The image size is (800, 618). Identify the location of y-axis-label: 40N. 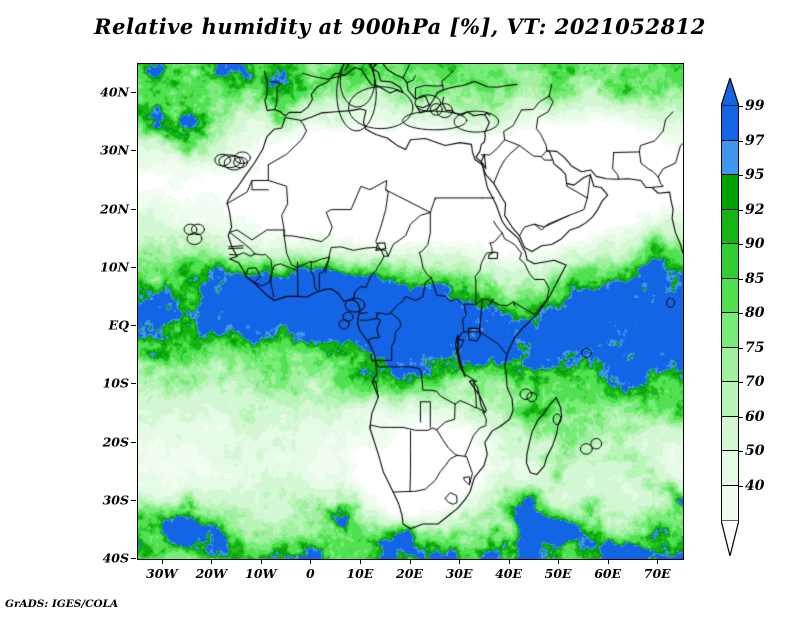
(114, 92).